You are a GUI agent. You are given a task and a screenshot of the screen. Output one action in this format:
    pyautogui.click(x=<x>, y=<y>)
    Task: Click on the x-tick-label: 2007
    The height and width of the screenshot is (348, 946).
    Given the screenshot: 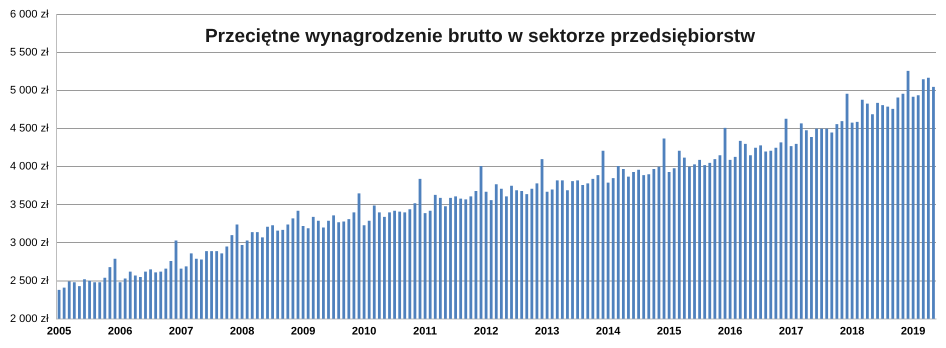 What is the action you would take?
    pyautogui.click(x=181, y=331)
    